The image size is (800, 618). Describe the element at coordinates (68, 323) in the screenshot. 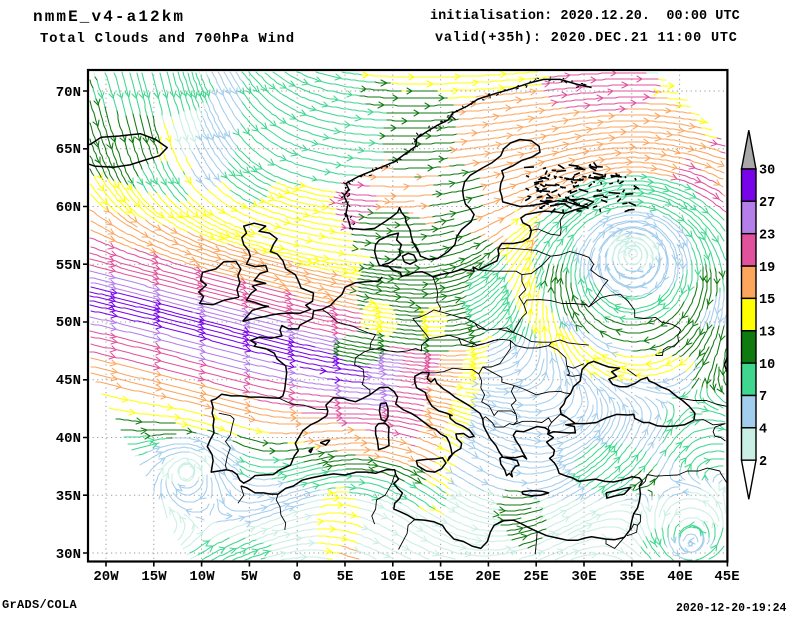

I see `svg-text: 50N` at that location.